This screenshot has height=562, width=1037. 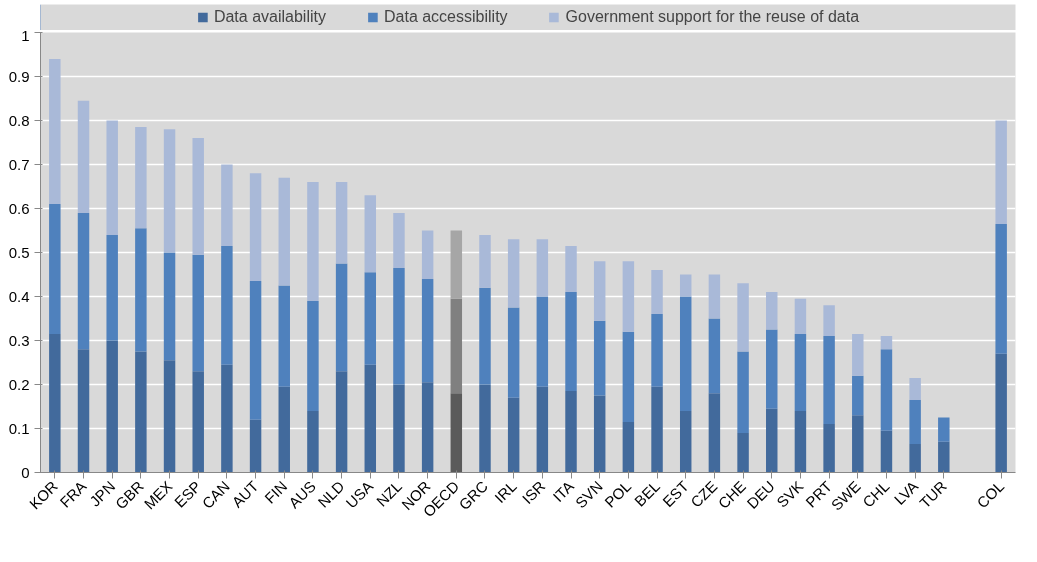 What do you see at coordinates (533, 492) in the screenshot?
I see `x-tick-label: ISR` at bounding box center [533, 492].